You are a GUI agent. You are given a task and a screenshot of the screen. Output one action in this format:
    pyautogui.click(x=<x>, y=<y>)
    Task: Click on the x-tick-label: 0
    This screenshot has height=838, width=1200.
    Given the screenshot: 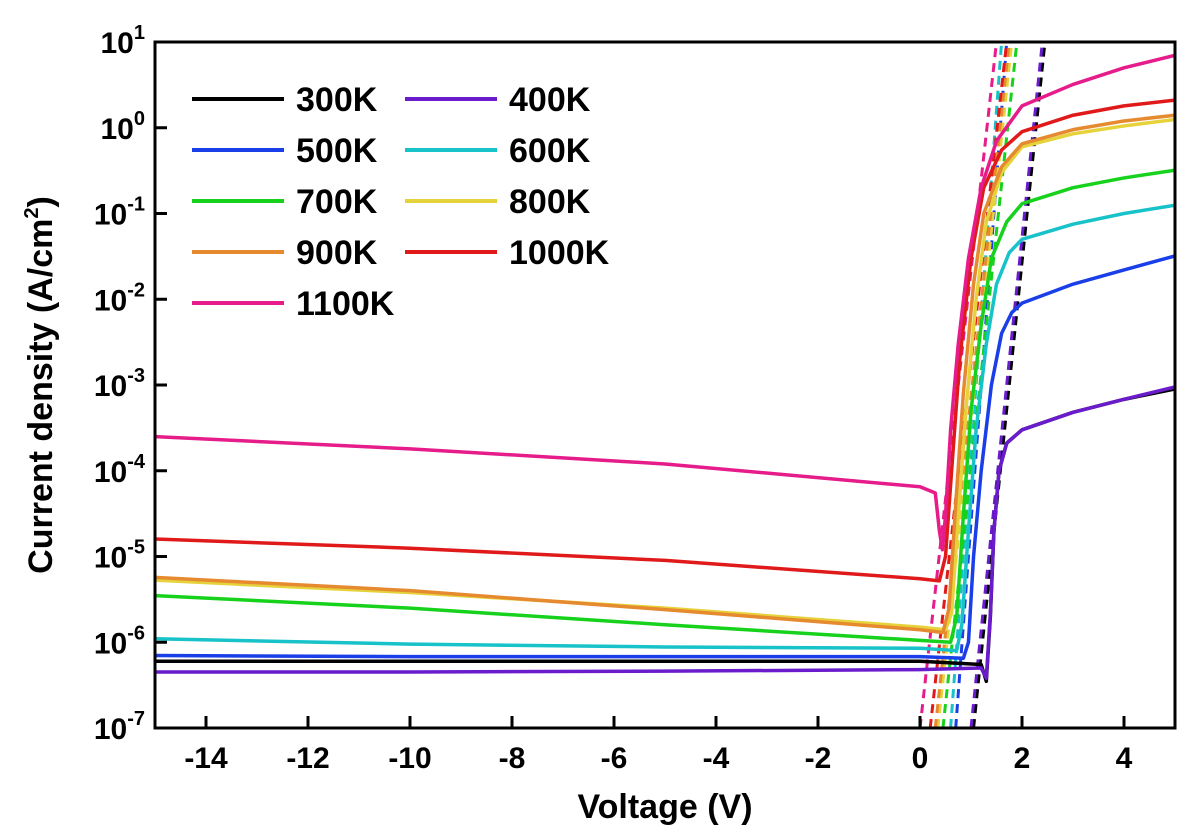 What is the action you would take?
    pyautogui.click(x=920, y=758)
    